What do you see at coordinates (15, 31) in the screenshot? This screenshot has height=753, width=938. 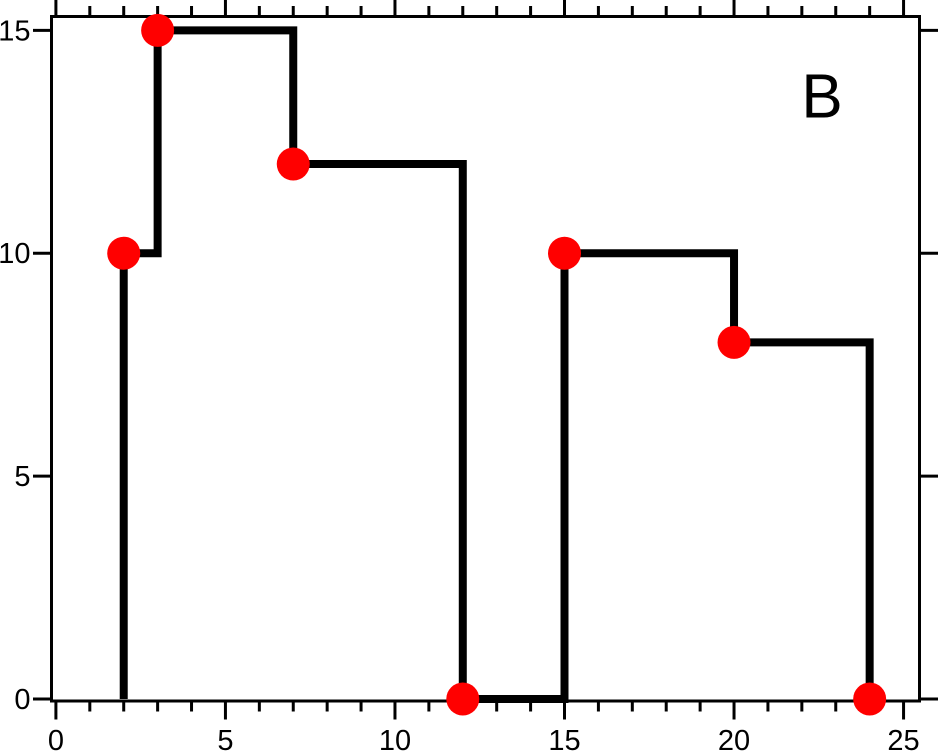 I see `y-tick-label: 15` at bounding box center [15, 31].